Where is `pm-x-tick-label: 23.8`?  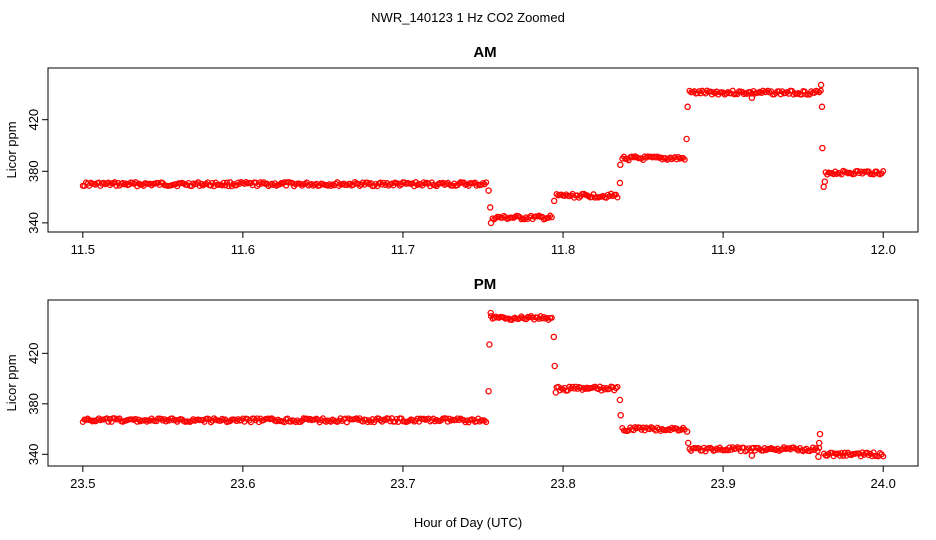
pm-x-tick-label: 23.8 is located at coordinates (562, 483).